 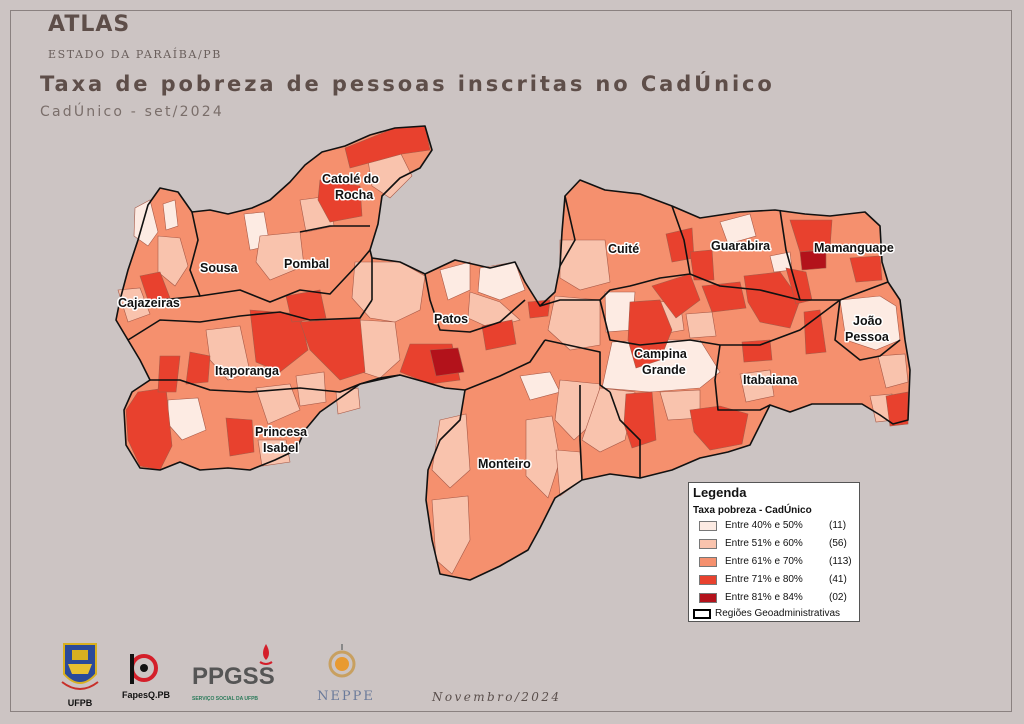 I want to click on region-label-catole-do-rocha: Catolé do, so click(x=350, y=179).